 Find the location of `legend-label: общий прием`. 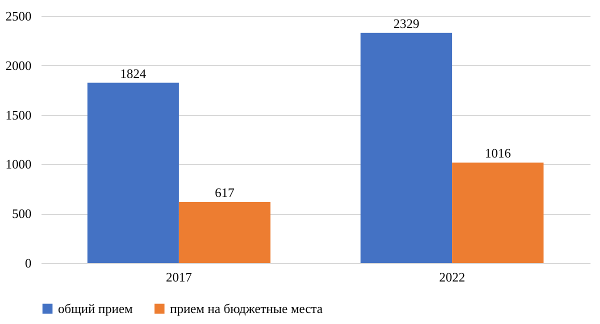

legend-label: общий прием is located at coordinates (95, 308).